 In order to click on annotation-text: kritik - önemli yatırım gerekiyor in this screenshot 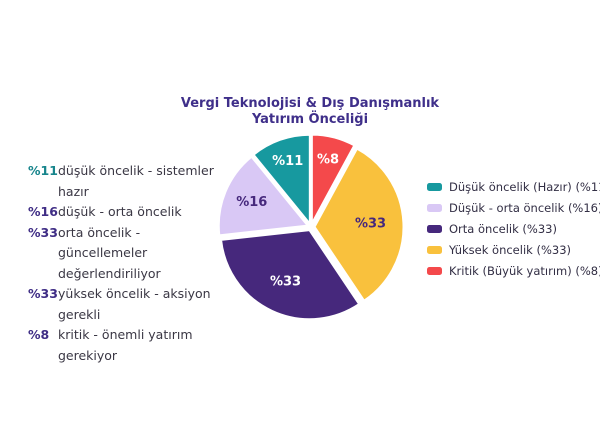, I will do `click(125, 345)`.